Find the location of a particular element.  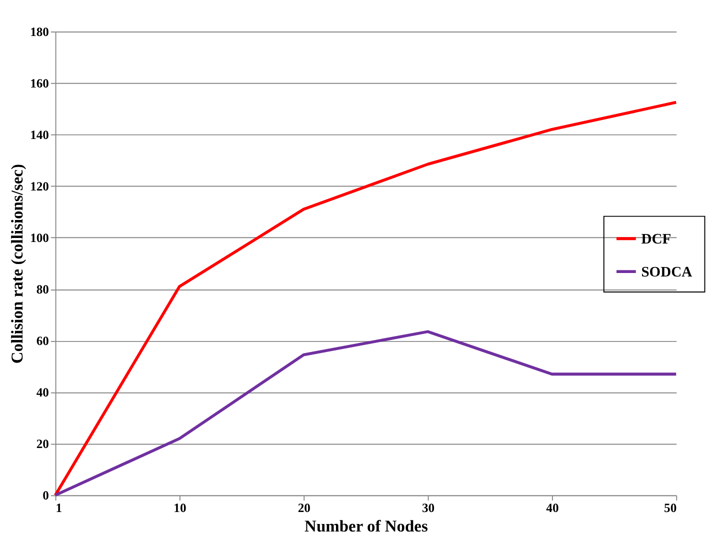

y-tick-label: 60 is located at coordinates (42, 341).